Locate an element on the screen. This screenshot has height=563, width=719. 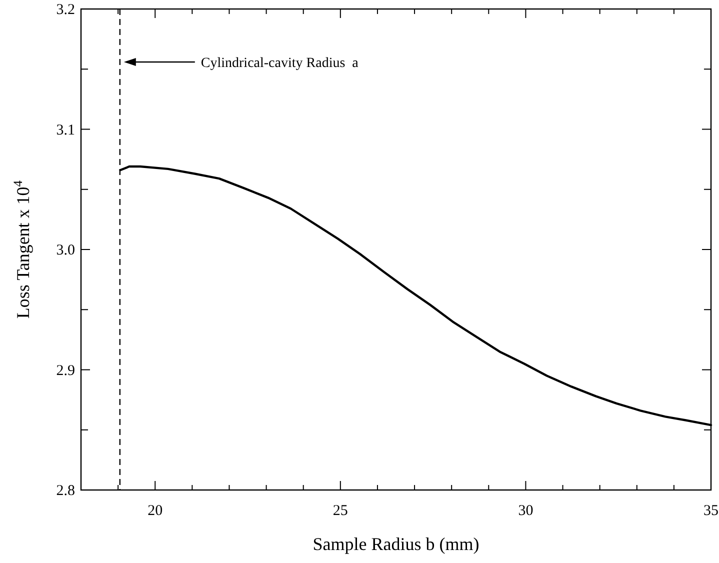
y-tick-label: 2.9 is located at coordinates (65, 370).